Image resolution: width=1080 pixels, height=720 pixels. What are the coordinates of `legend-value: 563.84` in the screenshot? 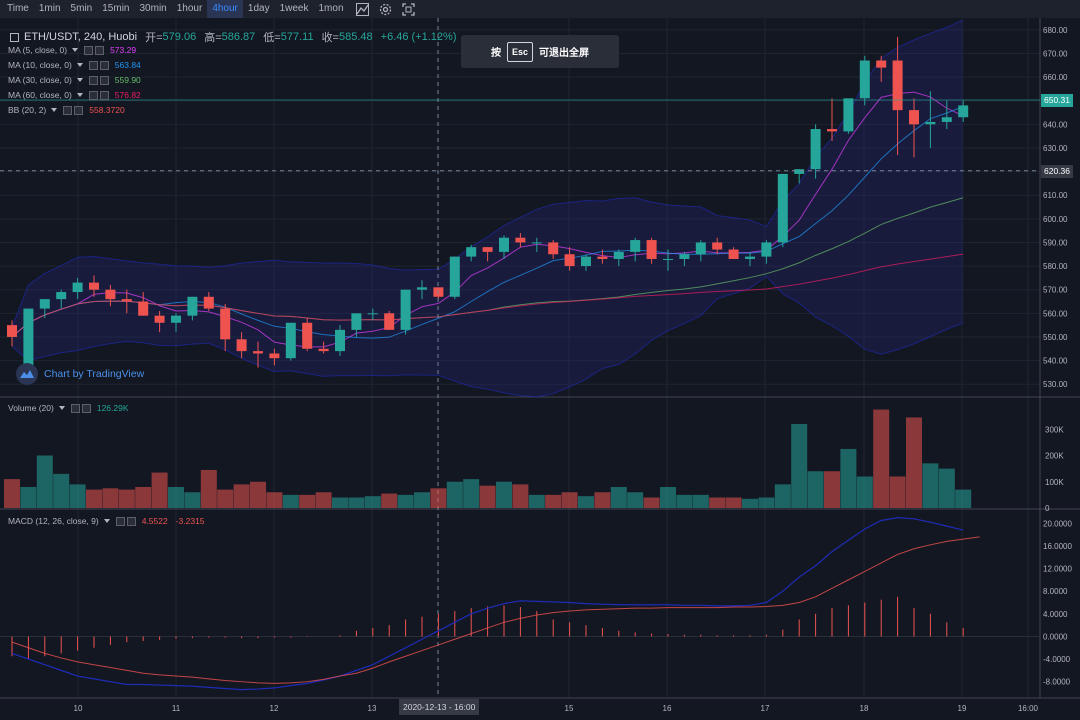 It's located at (127, 65).